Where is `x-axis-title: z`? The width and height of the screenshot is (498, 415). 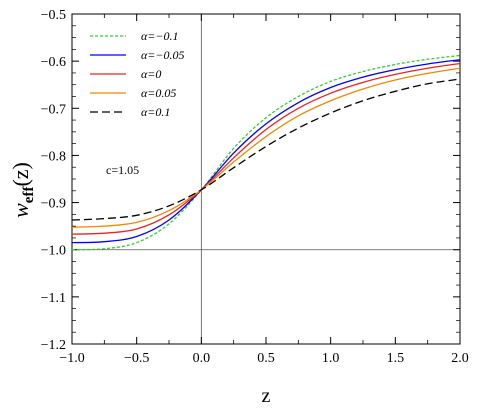
x-axis-title: z is located at coordinates (266, 396).